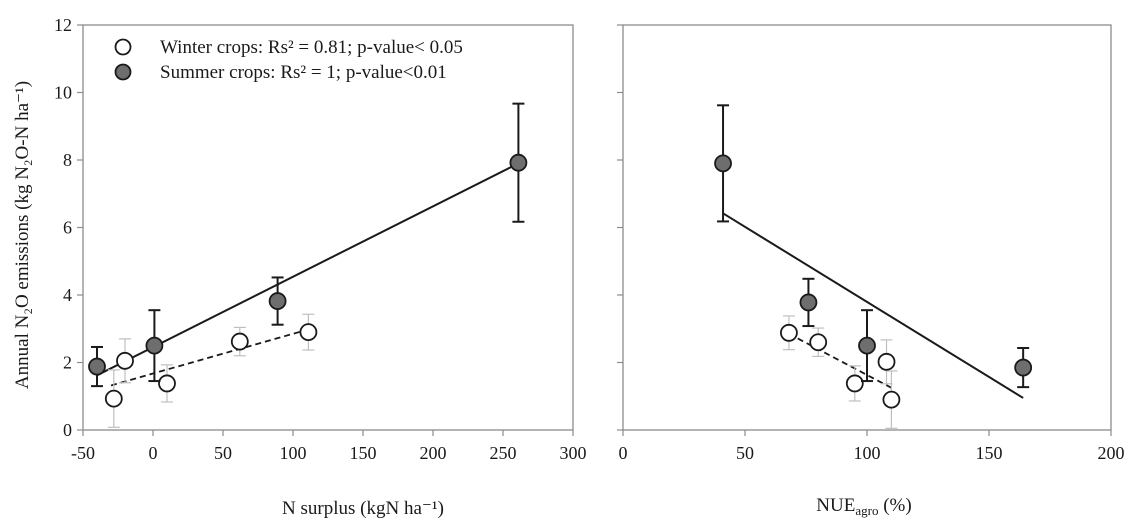 This screenshot has height=522, width=1132. What do you see at coordinates (363, 508) in the screenshot?
I see `x-axis-title-left: N surplus (kgN ha⁻¹)` at bounding box center [363, 508].